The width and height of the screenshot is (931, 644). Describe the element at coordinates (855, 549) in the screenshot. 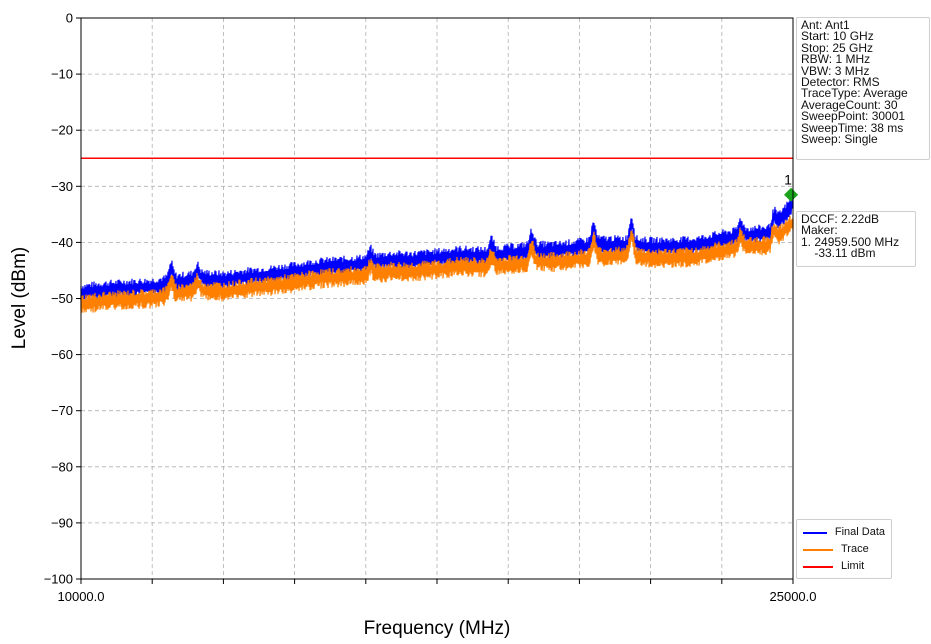

I see `legend-label: Trace` at that location.